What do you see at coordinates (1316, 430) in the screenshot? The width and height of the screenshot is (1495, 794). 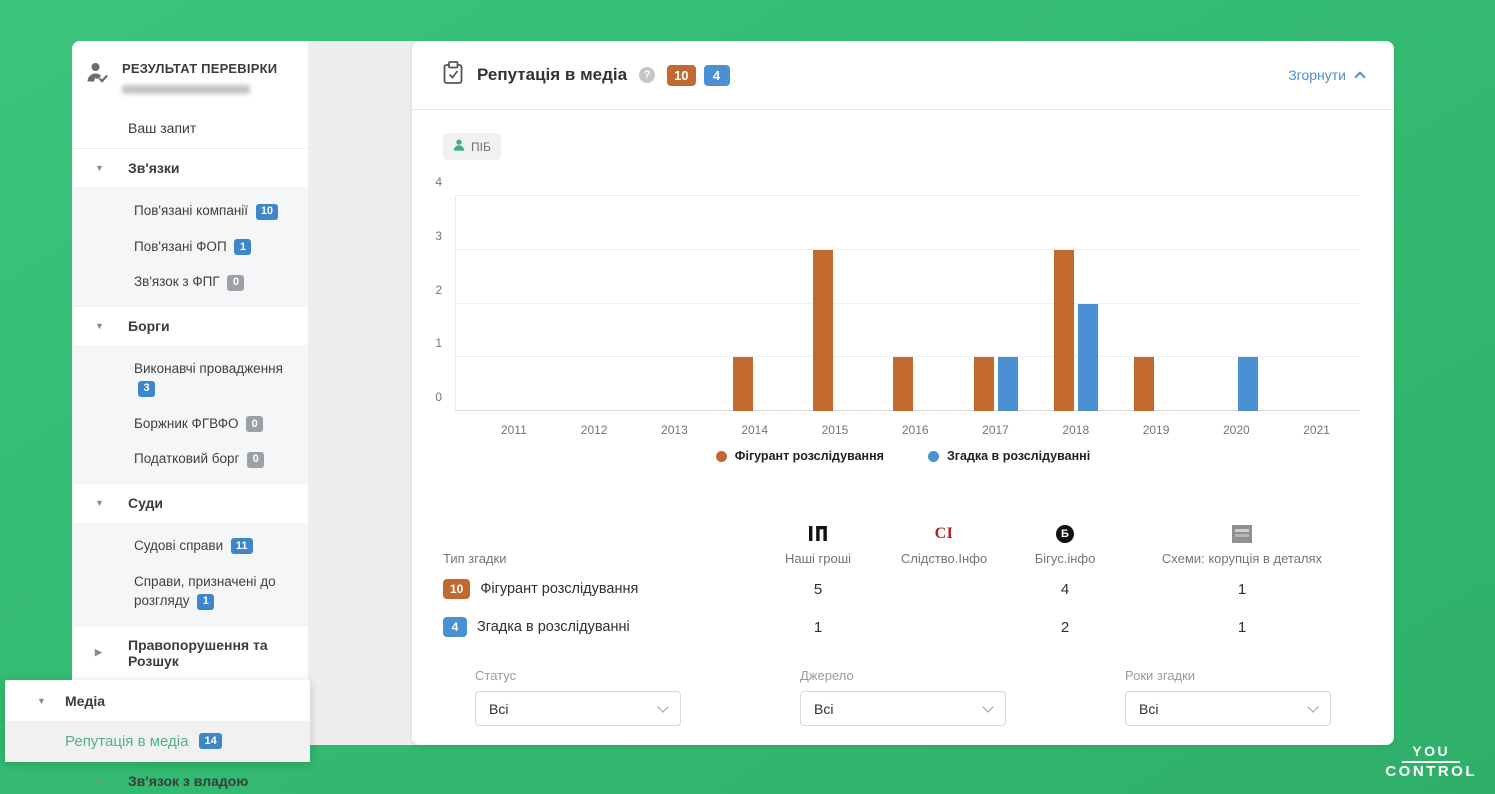 I see `x-axis-label: 2021` at bounding box center [1316, 430].